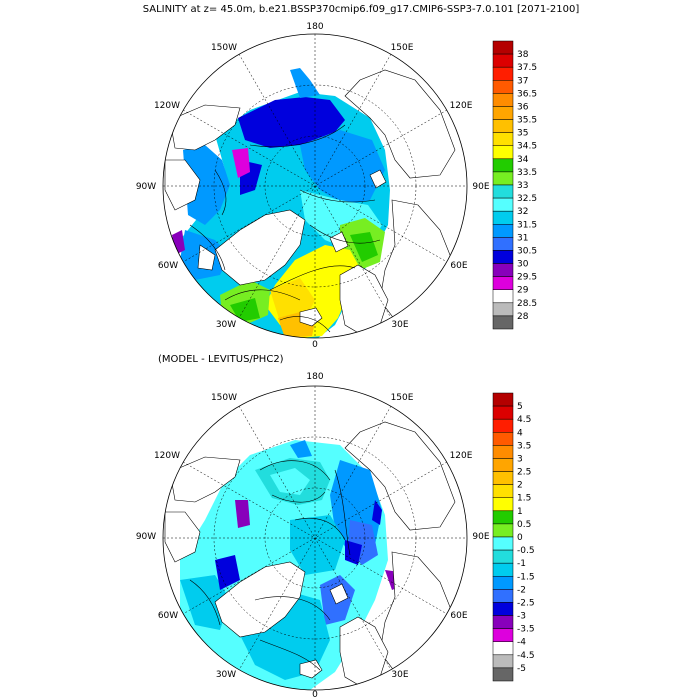 The height and width of the screenshot is (700, 700). I want to click on colorbar-tick-label: 35.5, so click(527, 121).